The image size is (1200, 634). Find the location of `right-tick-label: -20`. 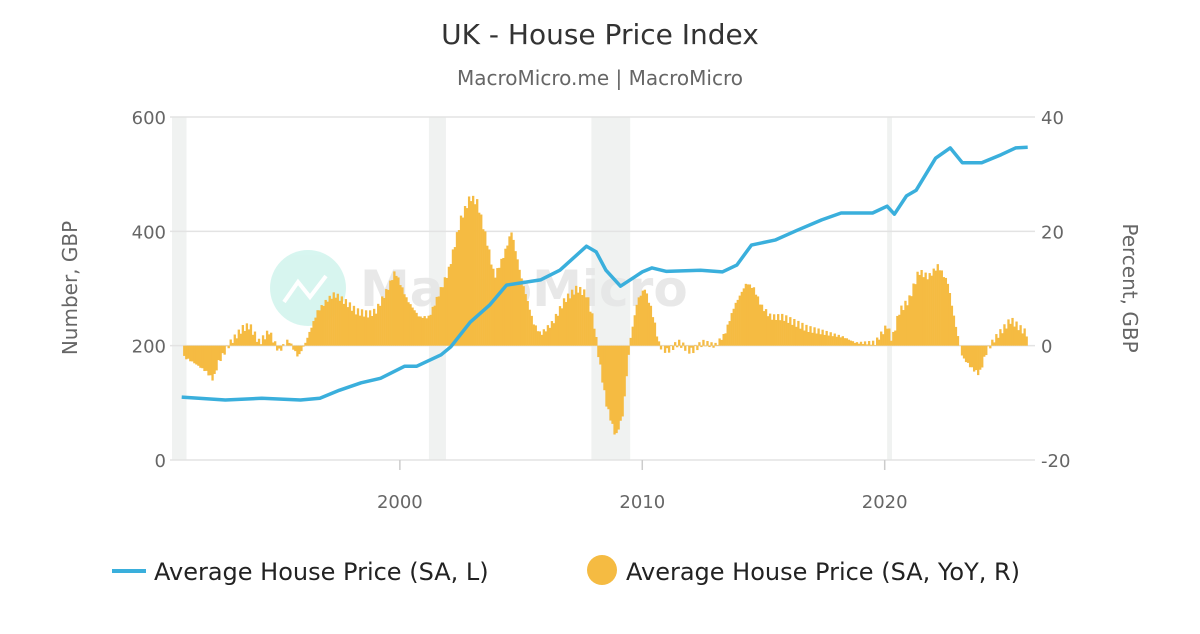

right-tick-label: -20 is located at coordinates (1055, 461).